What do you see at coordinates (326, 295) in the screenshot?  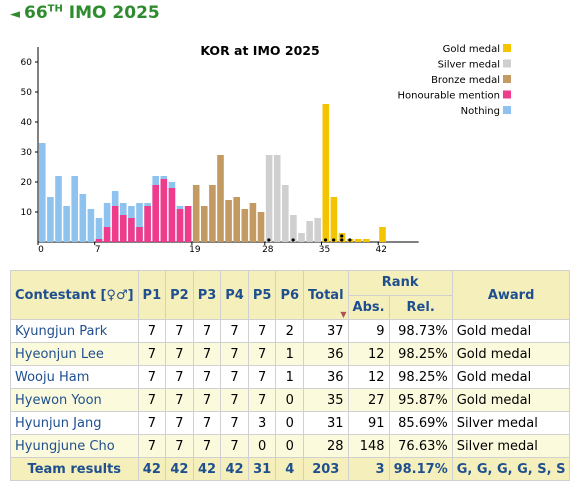 I see `col-total: Total ▼` at bounding box center [326, 295].